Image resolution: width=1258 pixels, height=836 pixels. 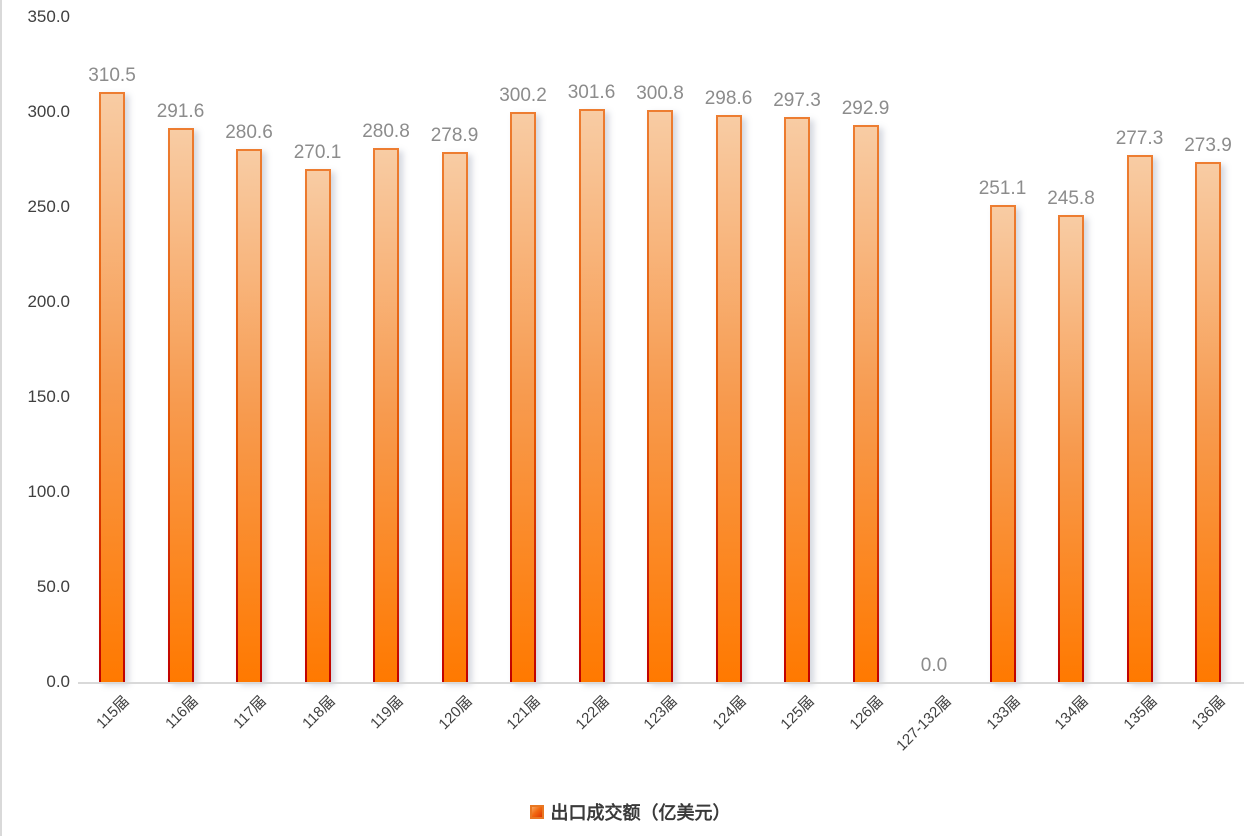 I want to click on x-axis-tick-label: 136届, so click(x=1208, y=713).